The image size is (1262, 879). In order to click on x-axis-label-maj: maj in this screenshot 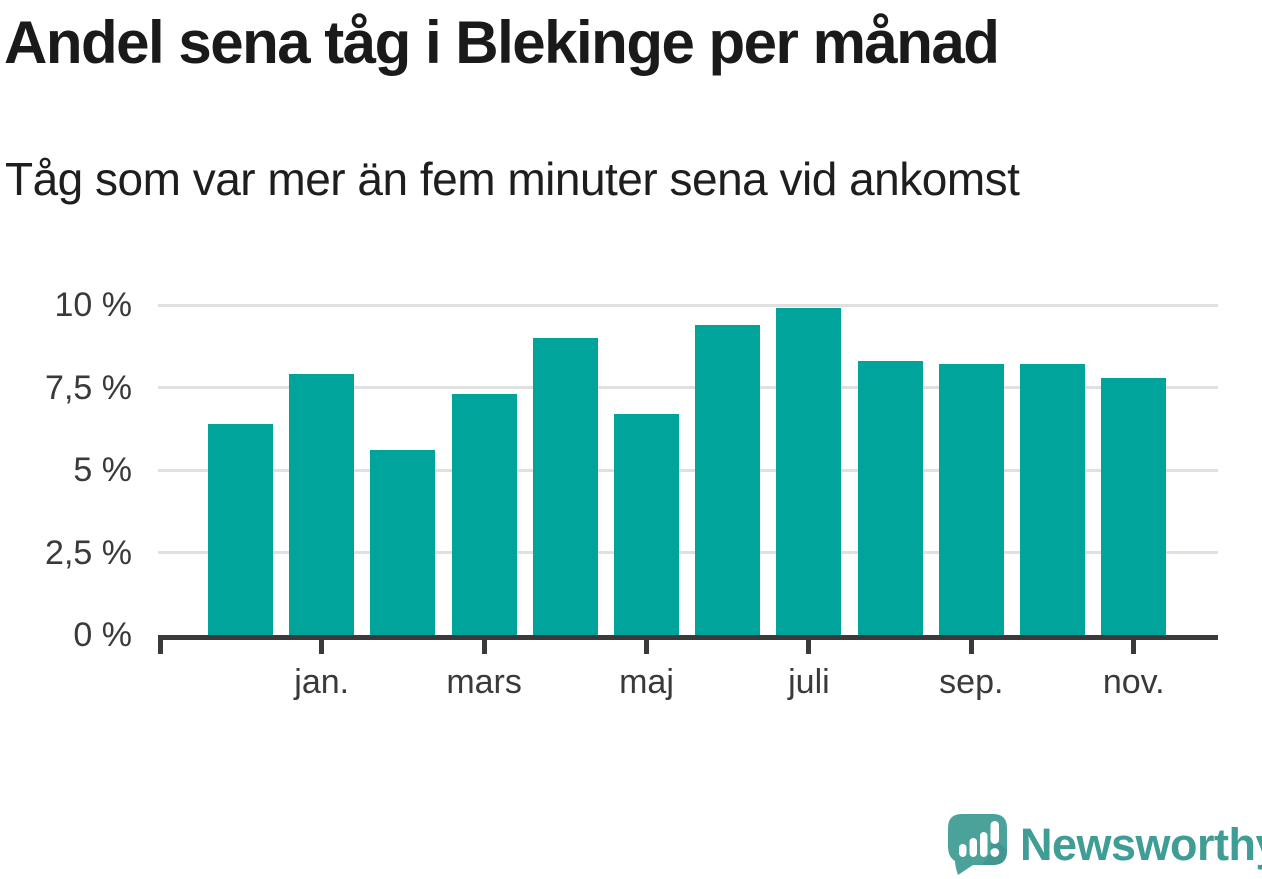, I will do `click(646, 682)`.